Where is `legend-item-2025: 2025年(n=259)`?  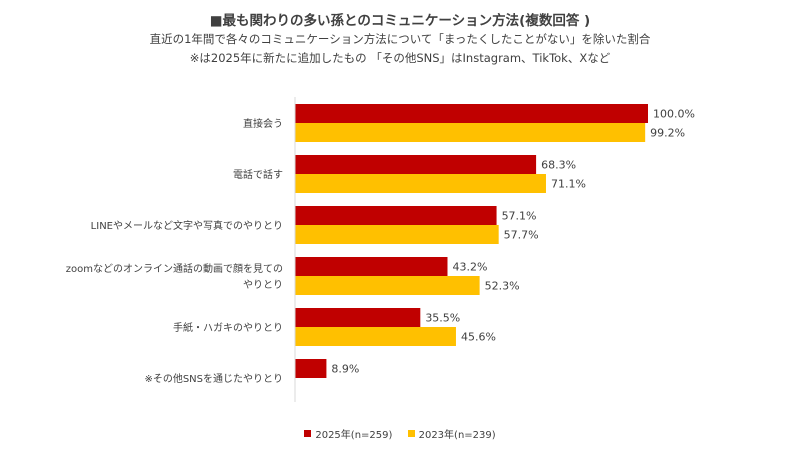 legend-item-2025: 2025年(n=259) is located at coordinates (348, 433).